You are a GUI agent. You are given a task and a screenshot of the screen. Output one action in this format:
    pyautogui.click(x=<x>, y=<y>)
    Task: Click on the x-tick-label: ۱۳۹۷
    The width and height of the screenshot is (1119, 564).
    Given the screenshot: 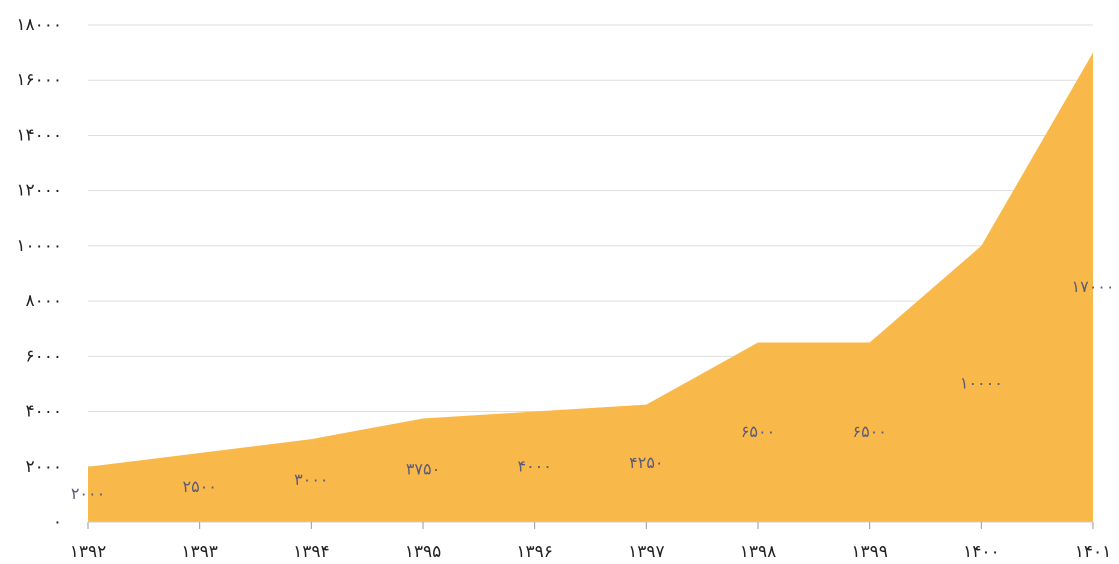 What is the action you would take?
    pyautogui.click(x=646, y=552)
    